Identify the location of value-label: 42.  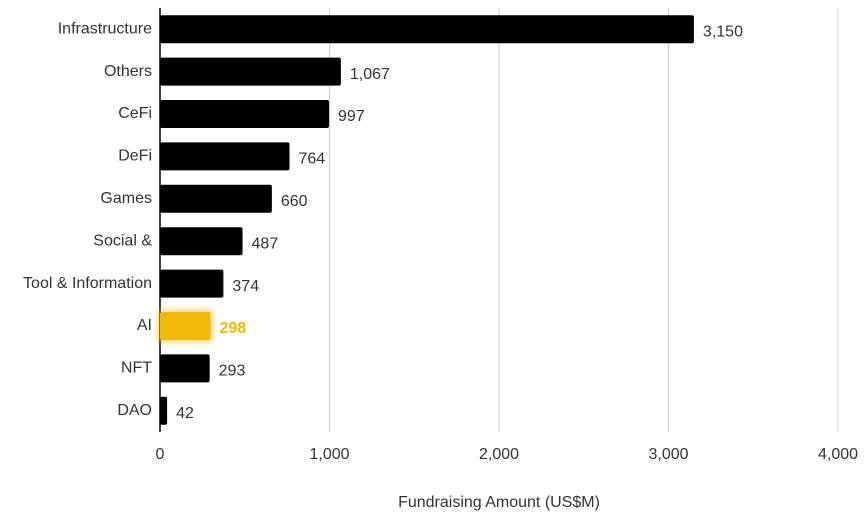
(185, 413).